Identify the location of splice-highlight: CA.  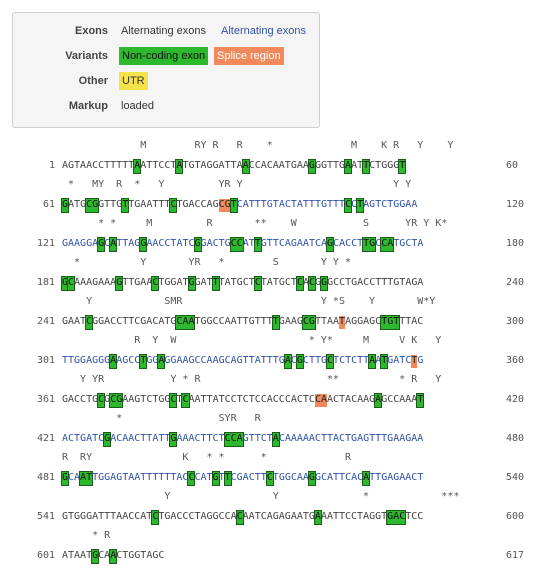
(320, 400).